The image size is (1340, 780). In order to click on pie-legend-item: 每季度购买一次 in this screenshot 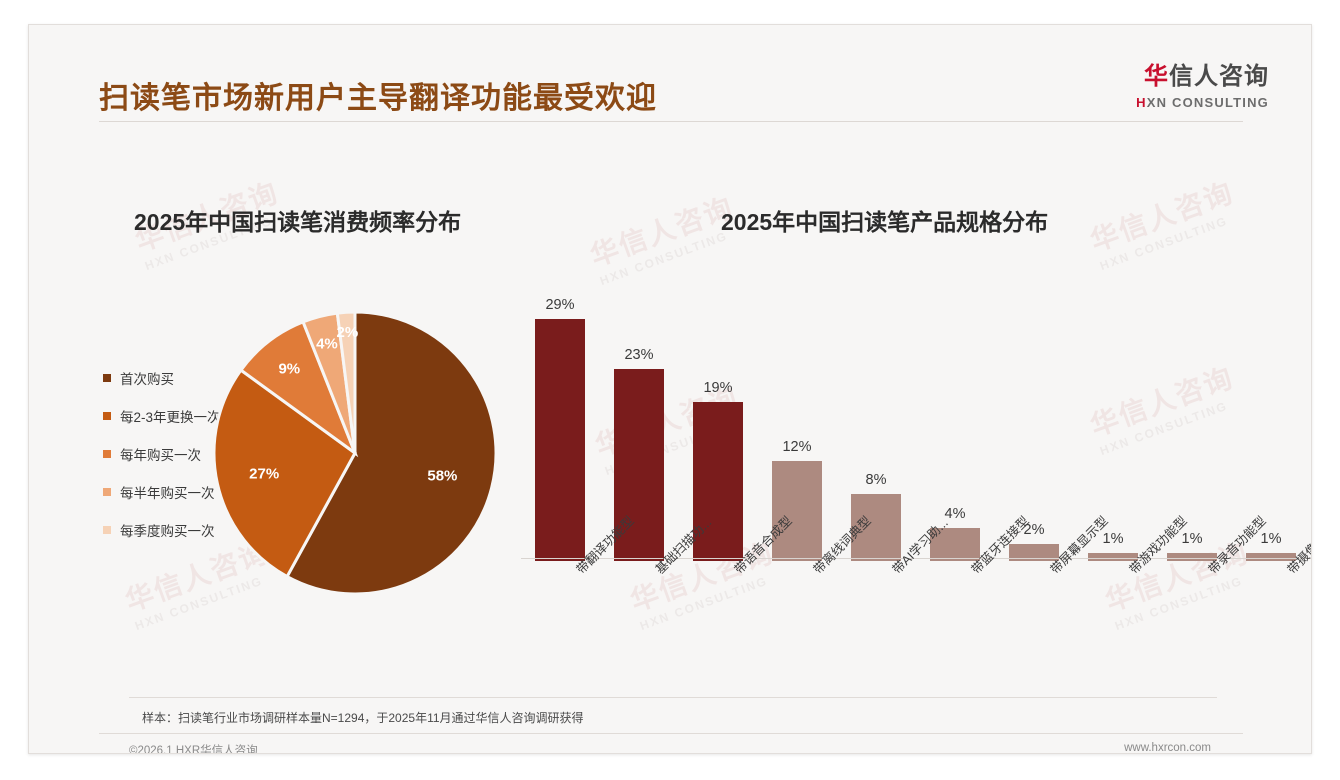, I will do `click(188, 530)`.